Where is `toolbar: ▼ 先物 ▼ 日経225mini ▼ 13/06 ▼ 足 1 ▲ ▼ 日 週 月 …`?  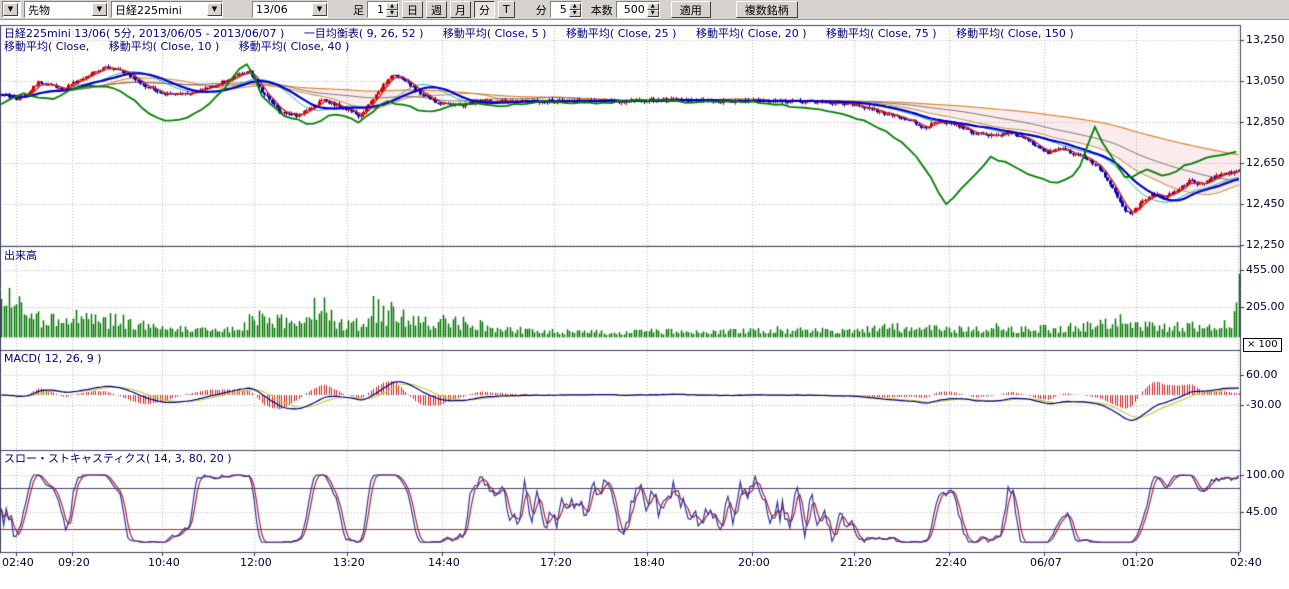
toolbar: ▼ 先物 ▼ 日経225mini ▼ 13/06 ▼ 足 1 ▲ ▼ 日 週 月 … is located at coordinates (644, 10).